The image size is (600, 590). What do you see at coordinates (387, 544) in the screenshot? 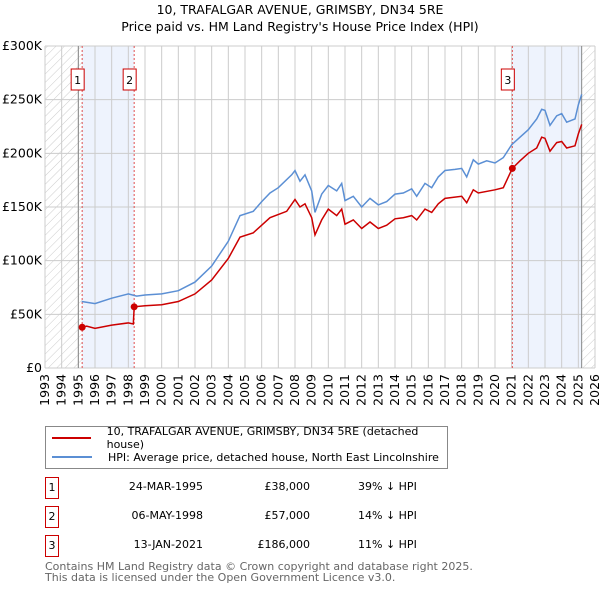
I see `sale-hpi-diff: 11% ↓ HPI` at bounding box center [387, 544].